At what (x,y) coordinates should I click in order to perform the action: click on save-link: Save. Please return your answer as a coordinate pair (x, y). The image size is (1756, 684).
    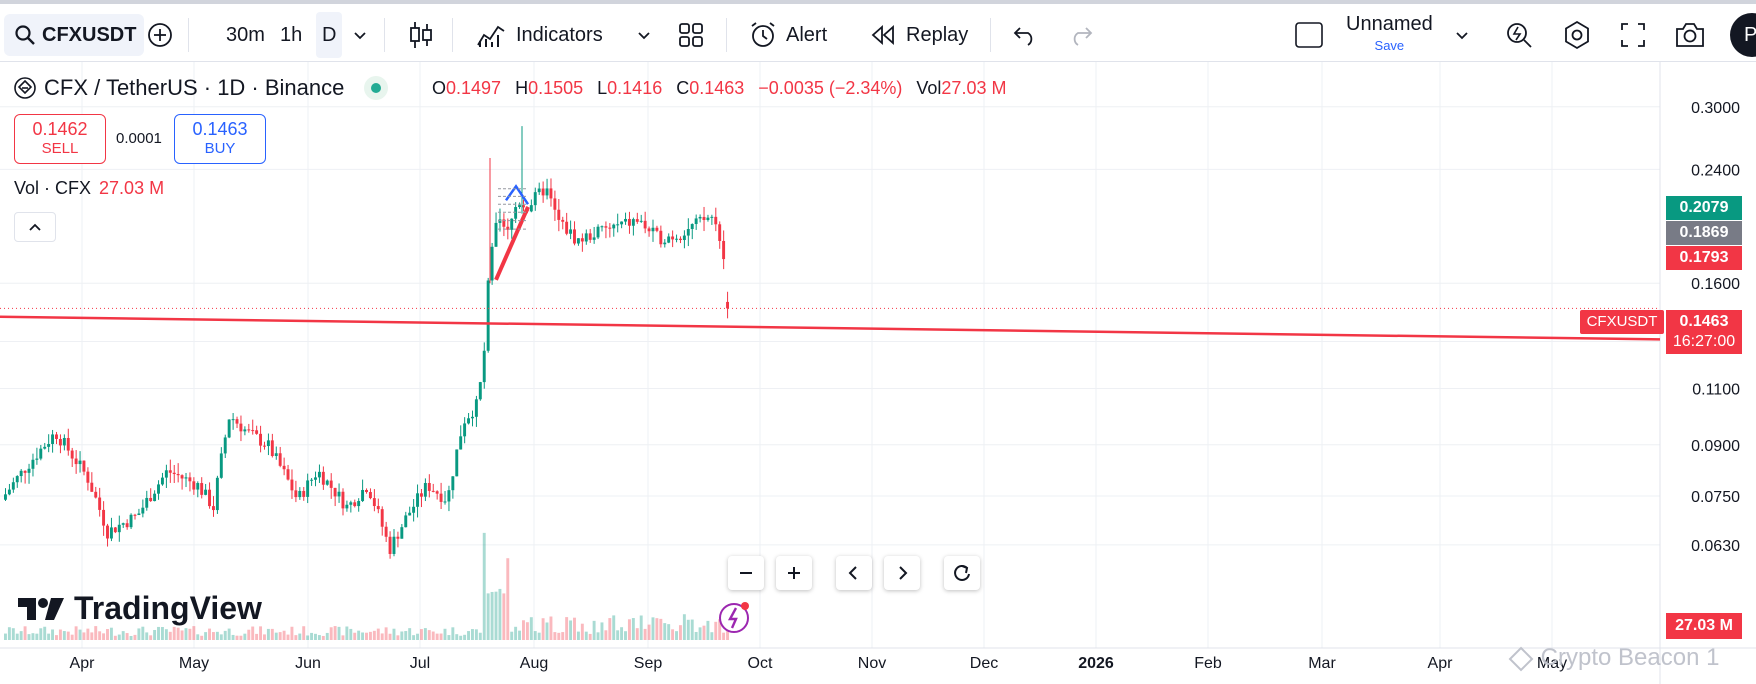
    Looking at the image, I should click on (1389, 45).